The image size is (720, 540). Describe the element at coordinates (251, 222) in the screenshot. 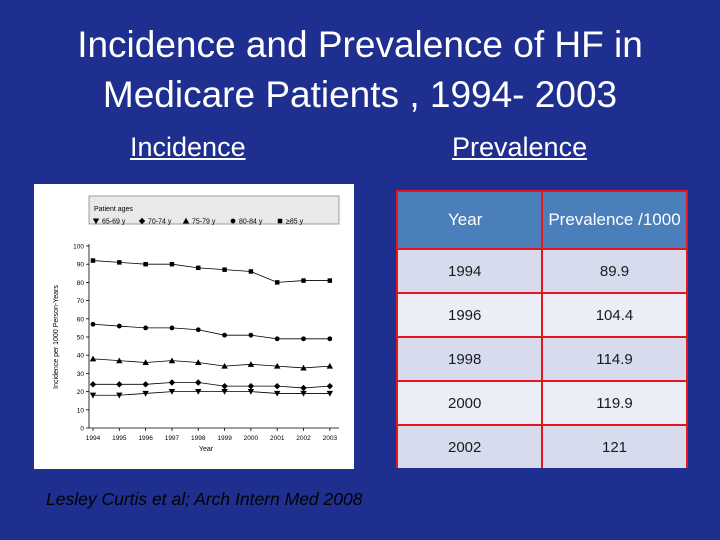

I see `legend-label: 80-84 y` at that location.